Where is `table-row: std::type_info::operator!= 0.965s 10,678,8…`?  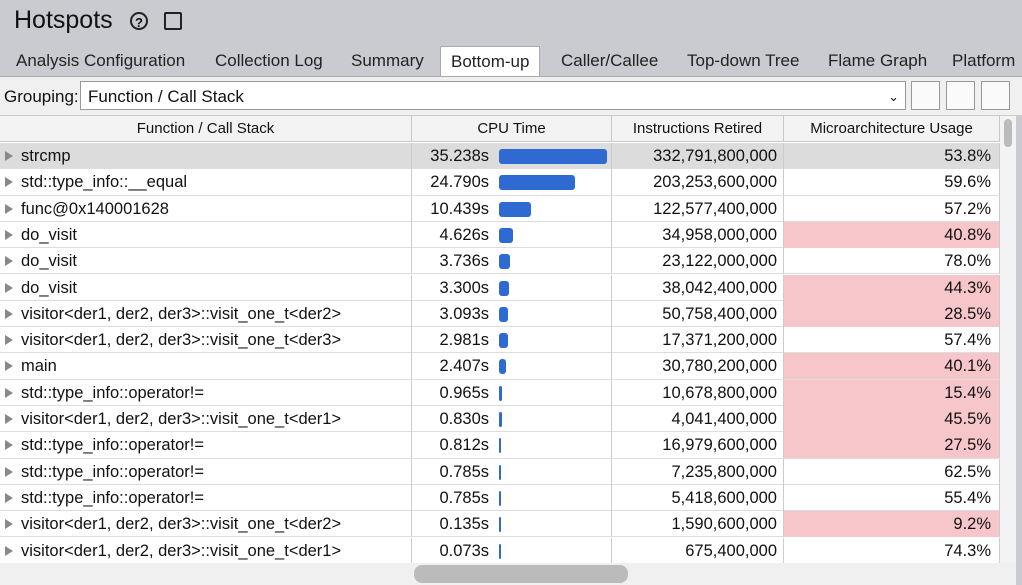 table-row: std::type_info::operator!= 0.965s 10,678,8… is located at coordinates (500, 392).